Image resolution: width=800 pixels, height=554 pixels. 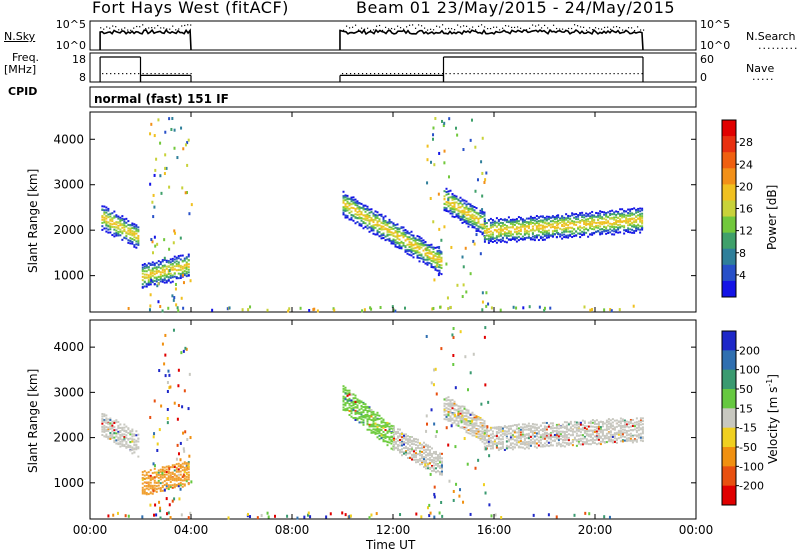 I want to click on velocity-colorbar-label: -200, so click(x=751, y=486).